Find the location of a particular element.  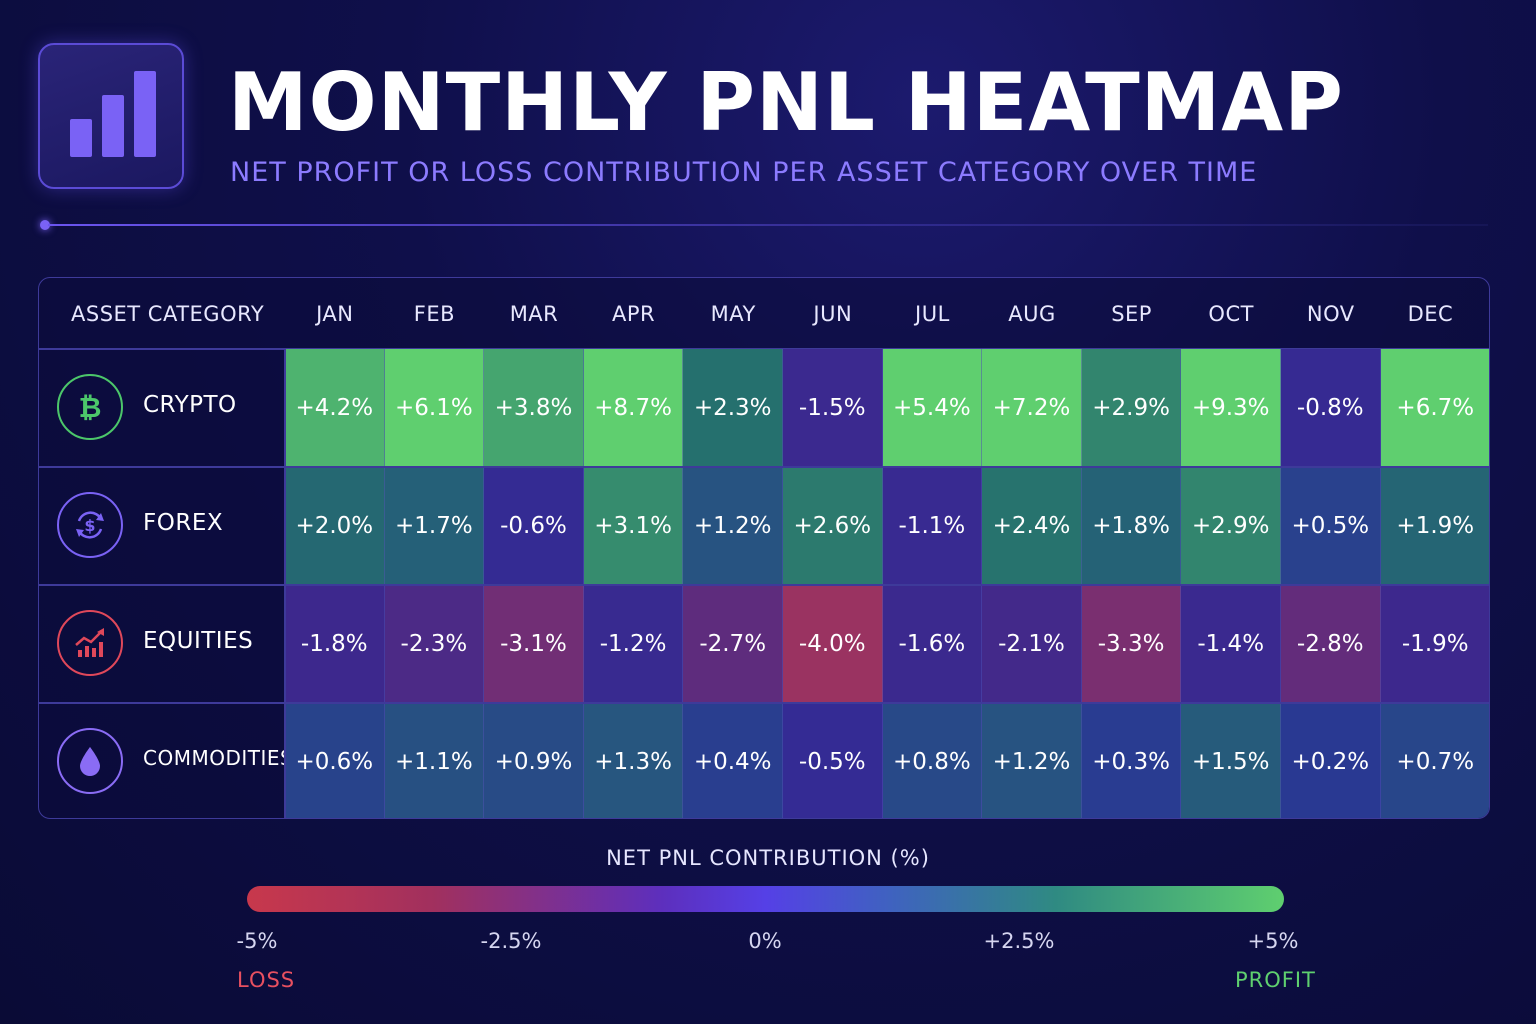

cell-value-label: +0.5% is located at coordinates (1330, 525).